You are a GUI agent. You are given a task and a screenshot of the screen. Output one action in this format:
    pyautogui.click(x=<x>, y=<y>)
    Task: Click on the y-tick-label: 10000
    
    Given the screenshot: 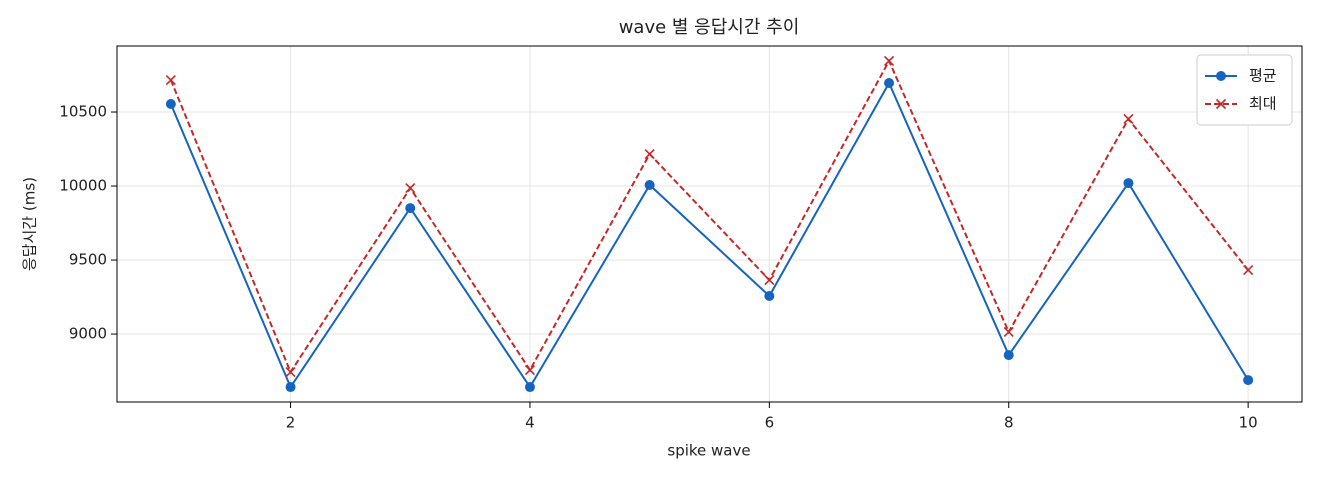 What is the action you would take?
    pyautogui.click(x=83, y=186)
    